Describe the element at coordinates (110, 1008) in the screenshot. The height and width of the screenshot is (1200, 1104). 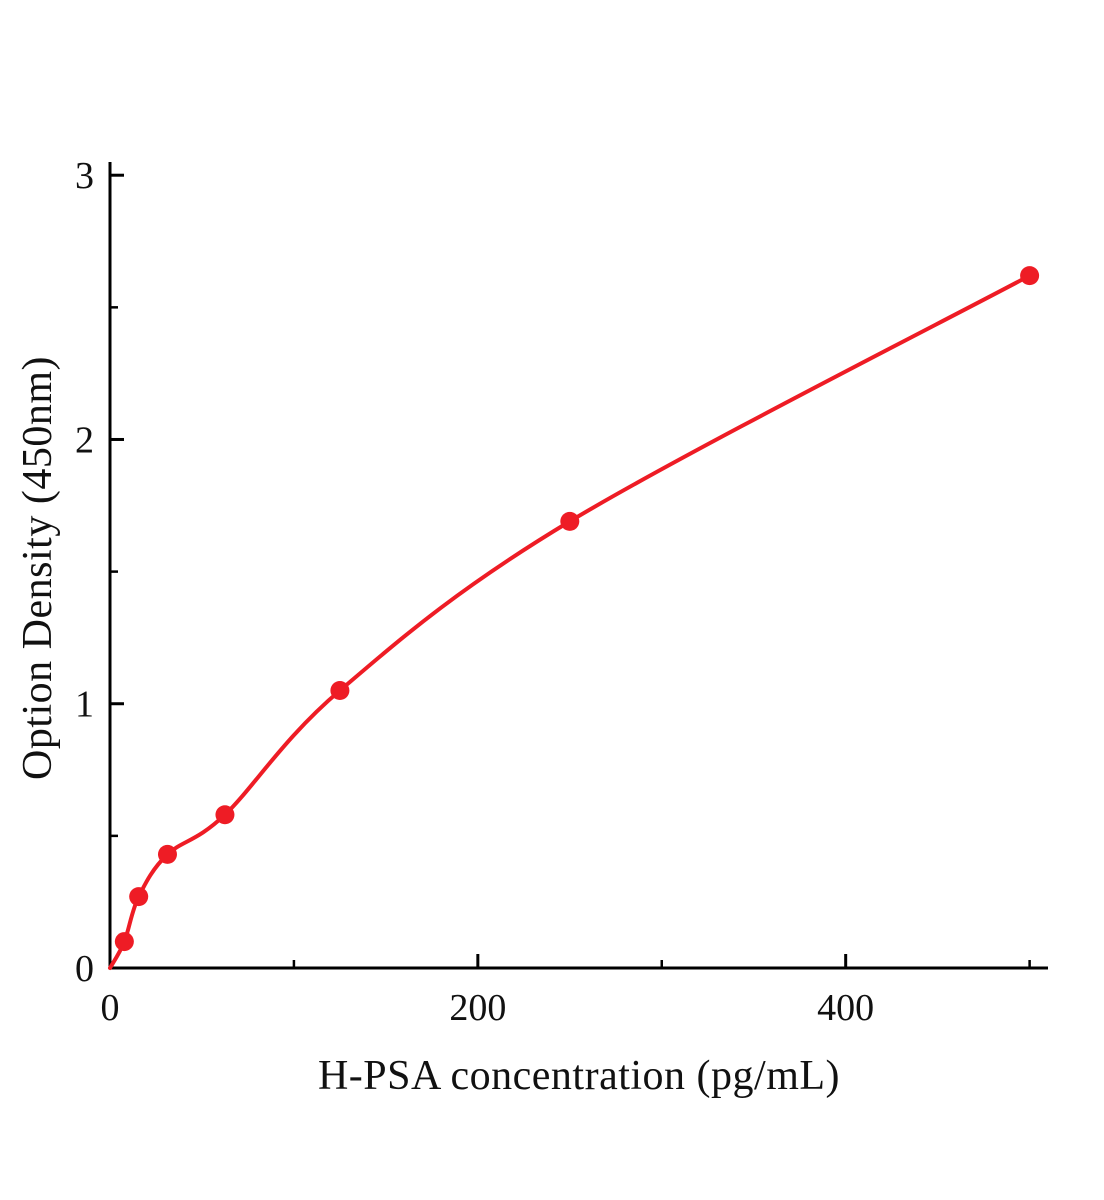
I see `x-tick-label: 0` at that location.